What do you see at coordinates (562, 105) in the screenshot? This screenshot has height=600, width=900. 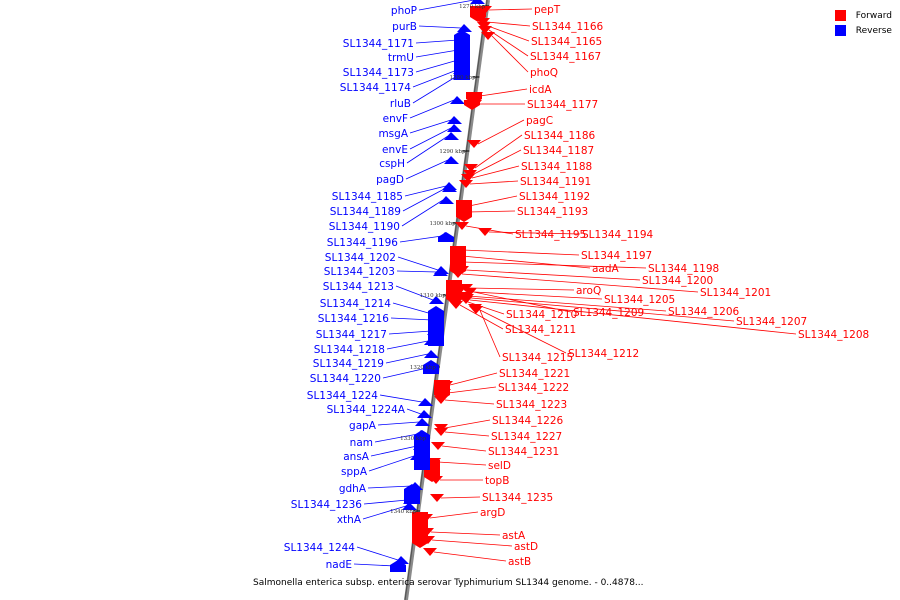 I see `gene-label-forward: SL1344_1177` at bounding box center [562, 105].